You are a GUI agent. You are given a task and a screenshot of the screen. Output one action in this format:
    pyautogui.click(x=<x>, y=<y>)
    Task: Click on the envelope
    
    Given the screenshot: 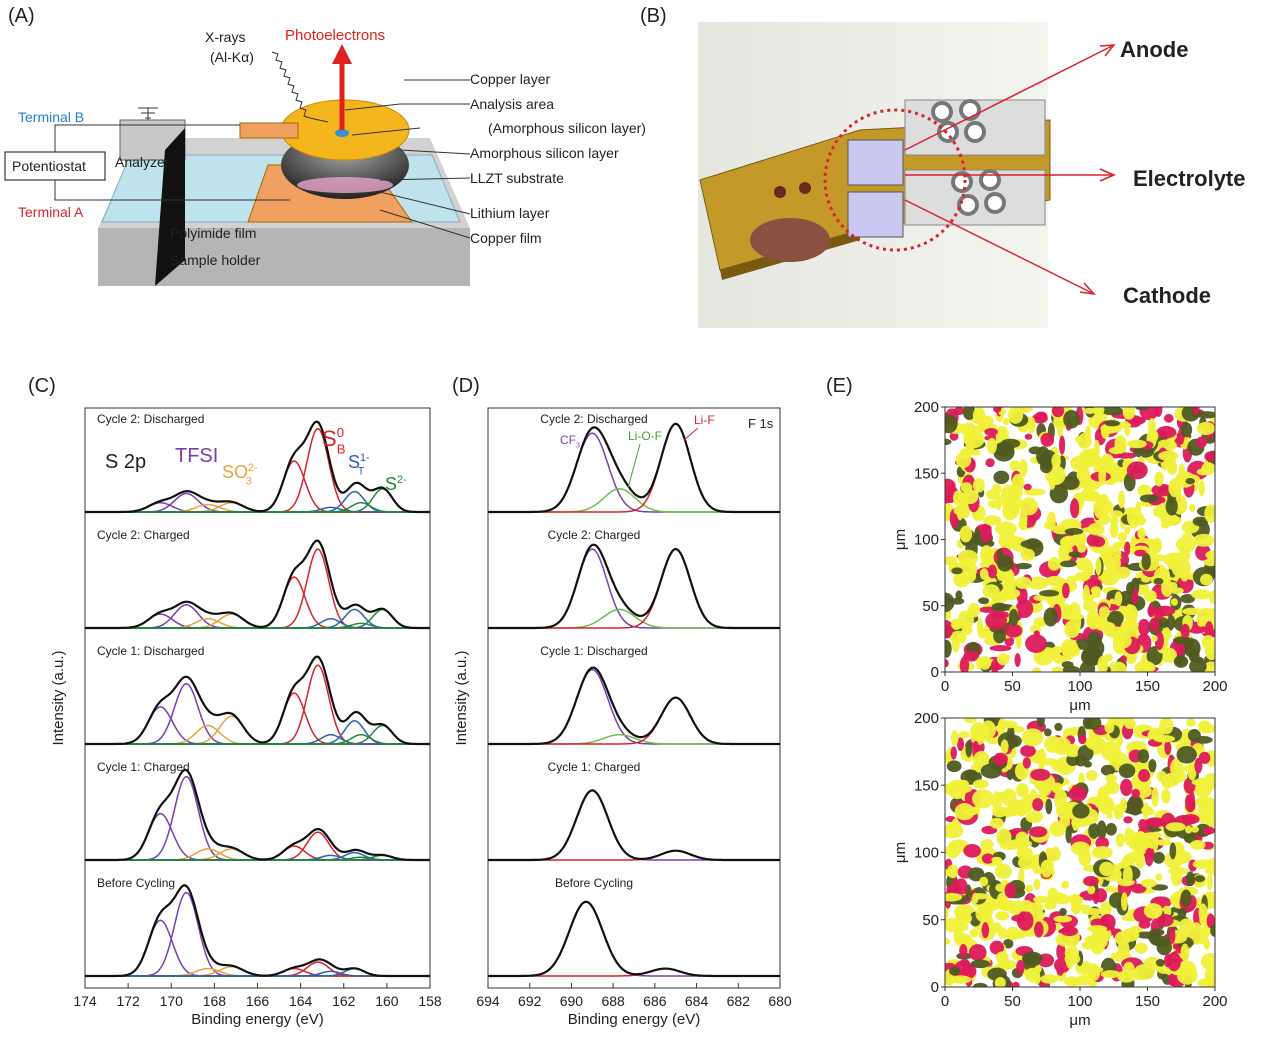 What is the action you would take?
    pyautogui.click(x=257, y=700)
    